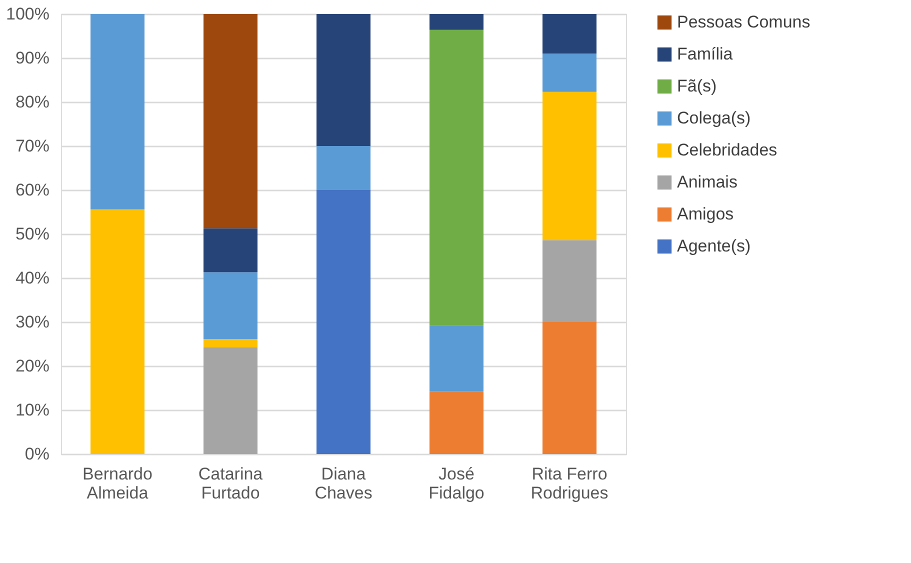  I want to click on y-tick-label: 50%, so click(32, 234).